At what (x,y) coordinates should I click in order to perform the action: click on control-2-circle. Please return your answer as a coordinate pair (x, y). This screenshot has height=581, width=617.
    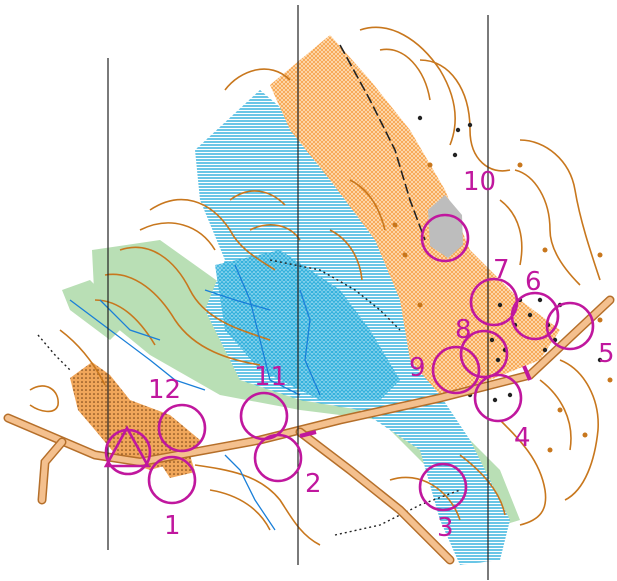
    Looking at the image, I should click on (278, 458).